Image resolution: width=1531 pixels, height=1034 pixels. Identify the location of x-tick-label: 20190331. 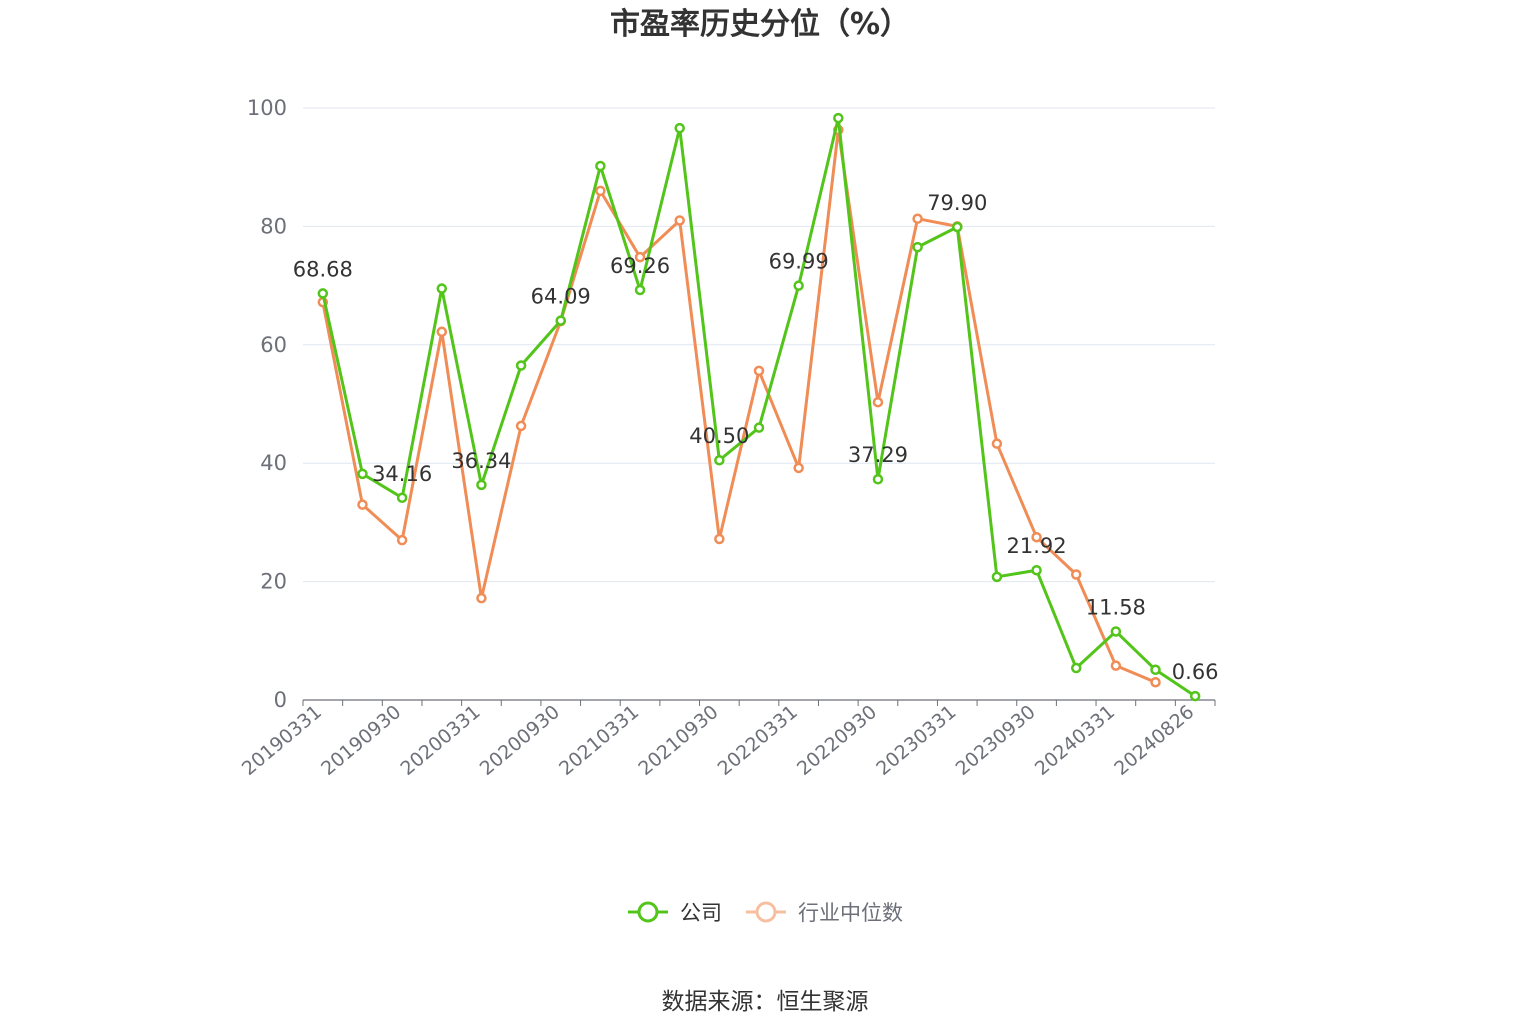
(282, 740).